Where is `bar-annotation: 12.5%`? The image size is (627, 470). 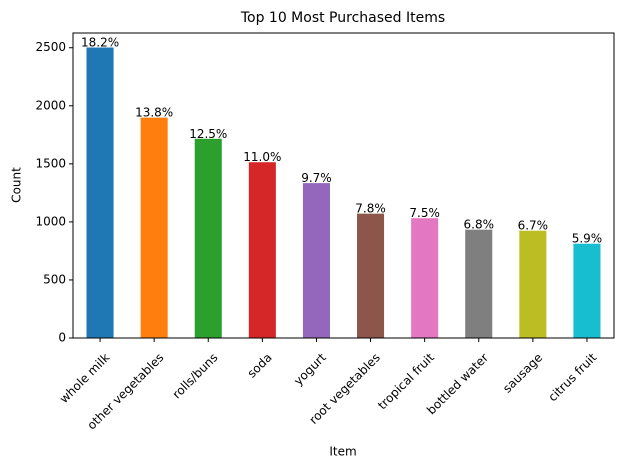 bar-annotation: 12.5% is located at coordinates (208, 134).